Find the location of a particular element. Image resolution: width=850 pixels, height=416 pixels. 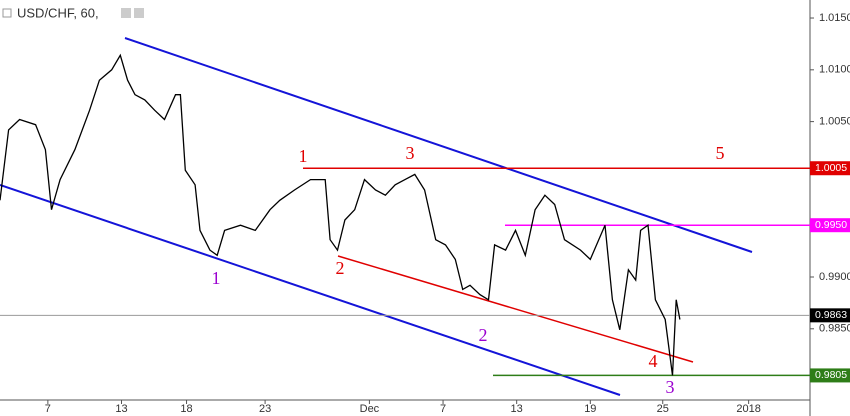

level-label: 0.9950 is located at coordinates (831, 225).